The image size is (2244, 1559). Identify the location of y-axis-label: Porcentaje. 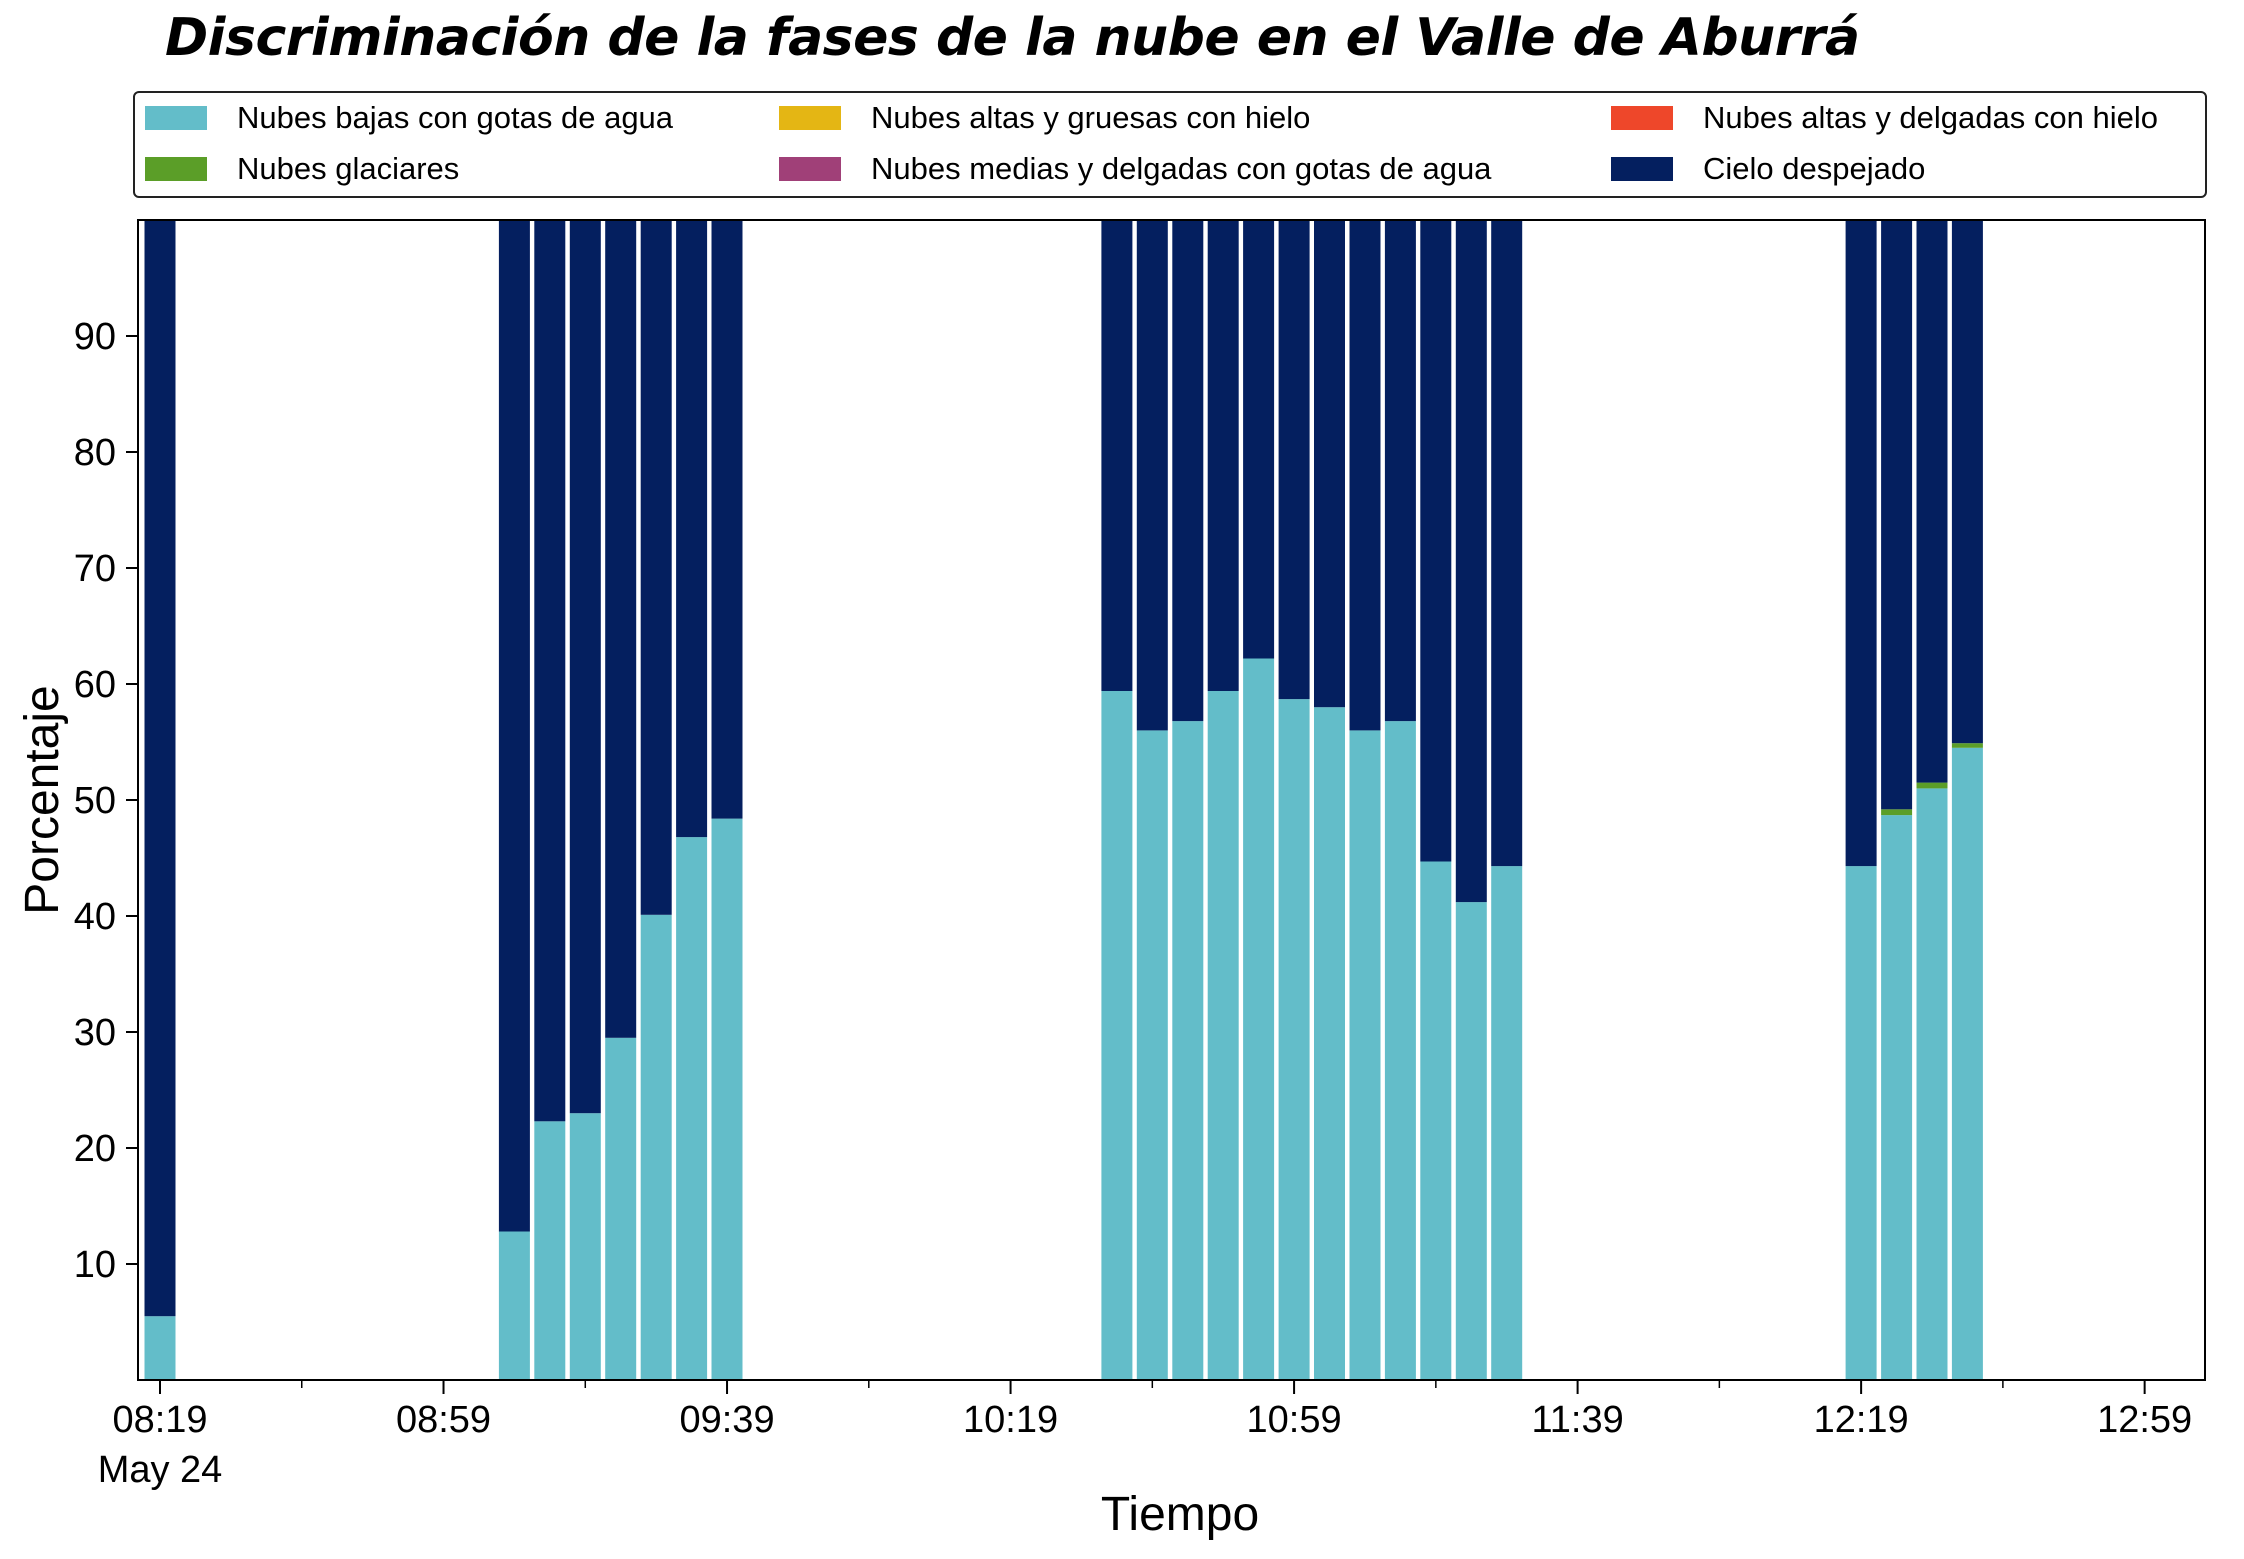
(42, 799).